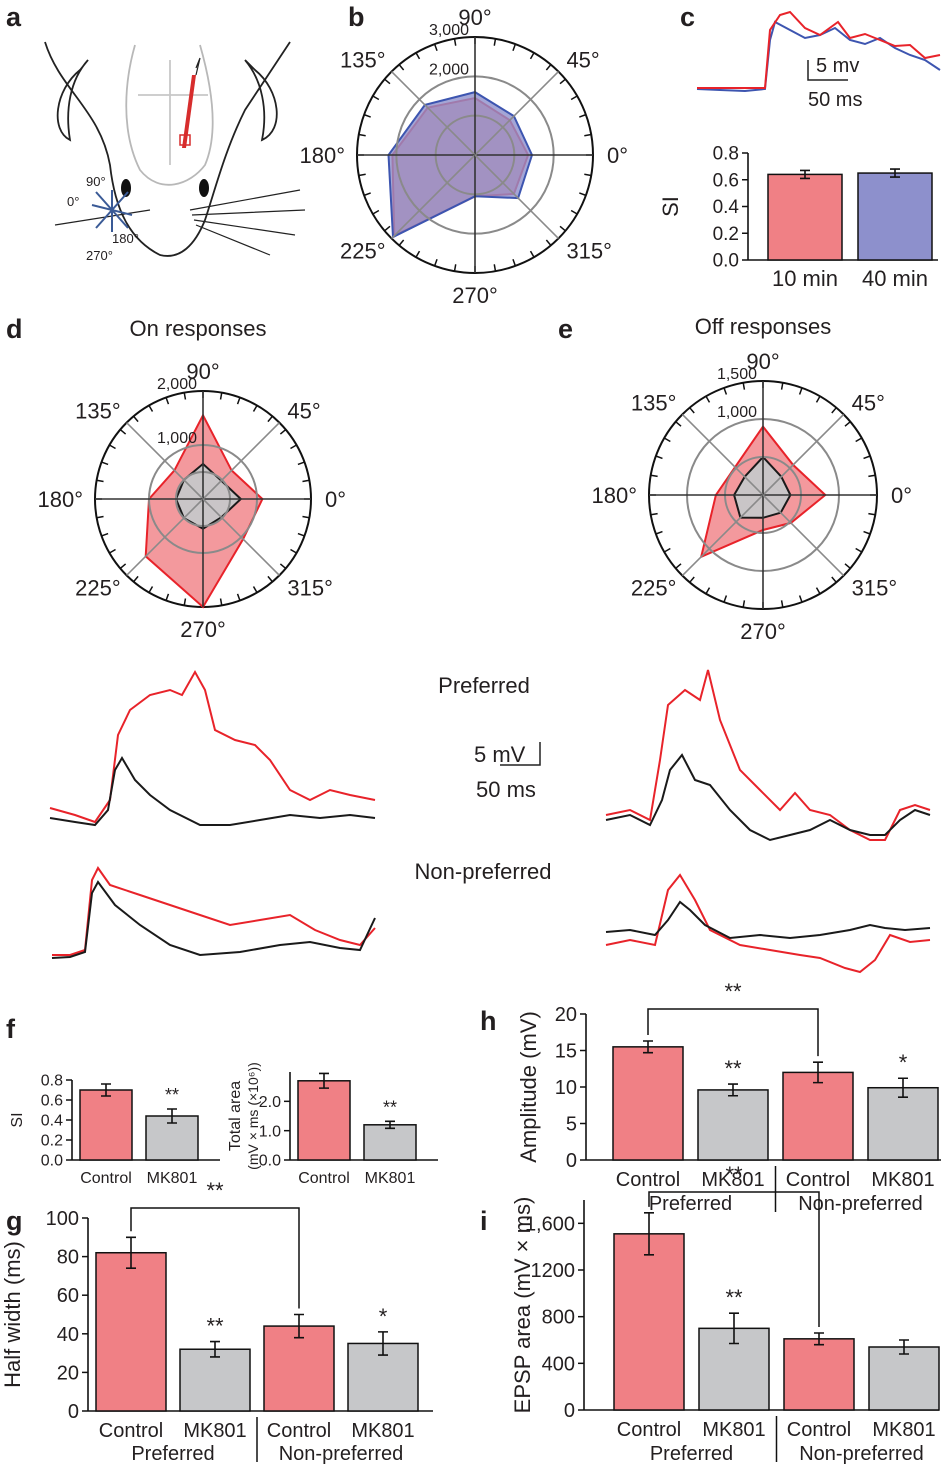 The height and width of the screenshot is (1465, 946). What do you see at coordinates (11, 1029) in the screenshot?
I see `panel-label-f: f` at bounding box center [11, 1029].